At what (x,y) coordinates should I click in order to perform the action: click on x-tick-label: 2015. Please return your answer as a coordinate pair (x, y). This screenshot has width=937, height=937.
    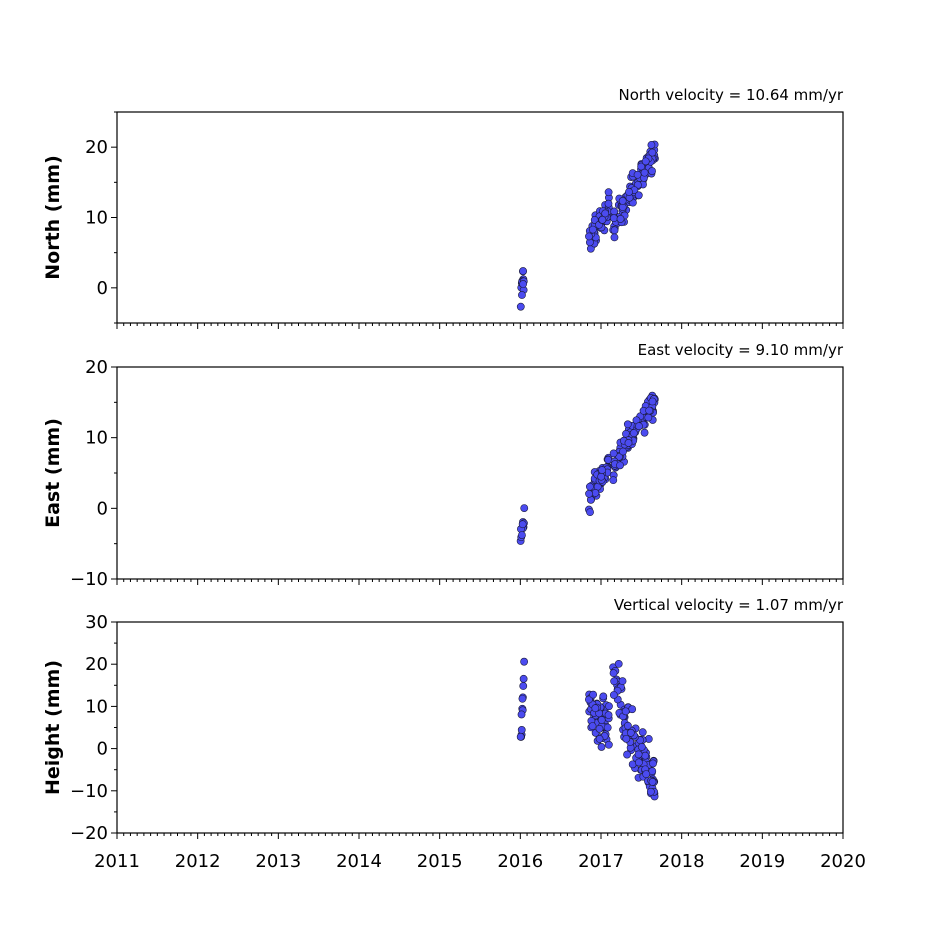
    Looking at the image, I should click on (440, 861).